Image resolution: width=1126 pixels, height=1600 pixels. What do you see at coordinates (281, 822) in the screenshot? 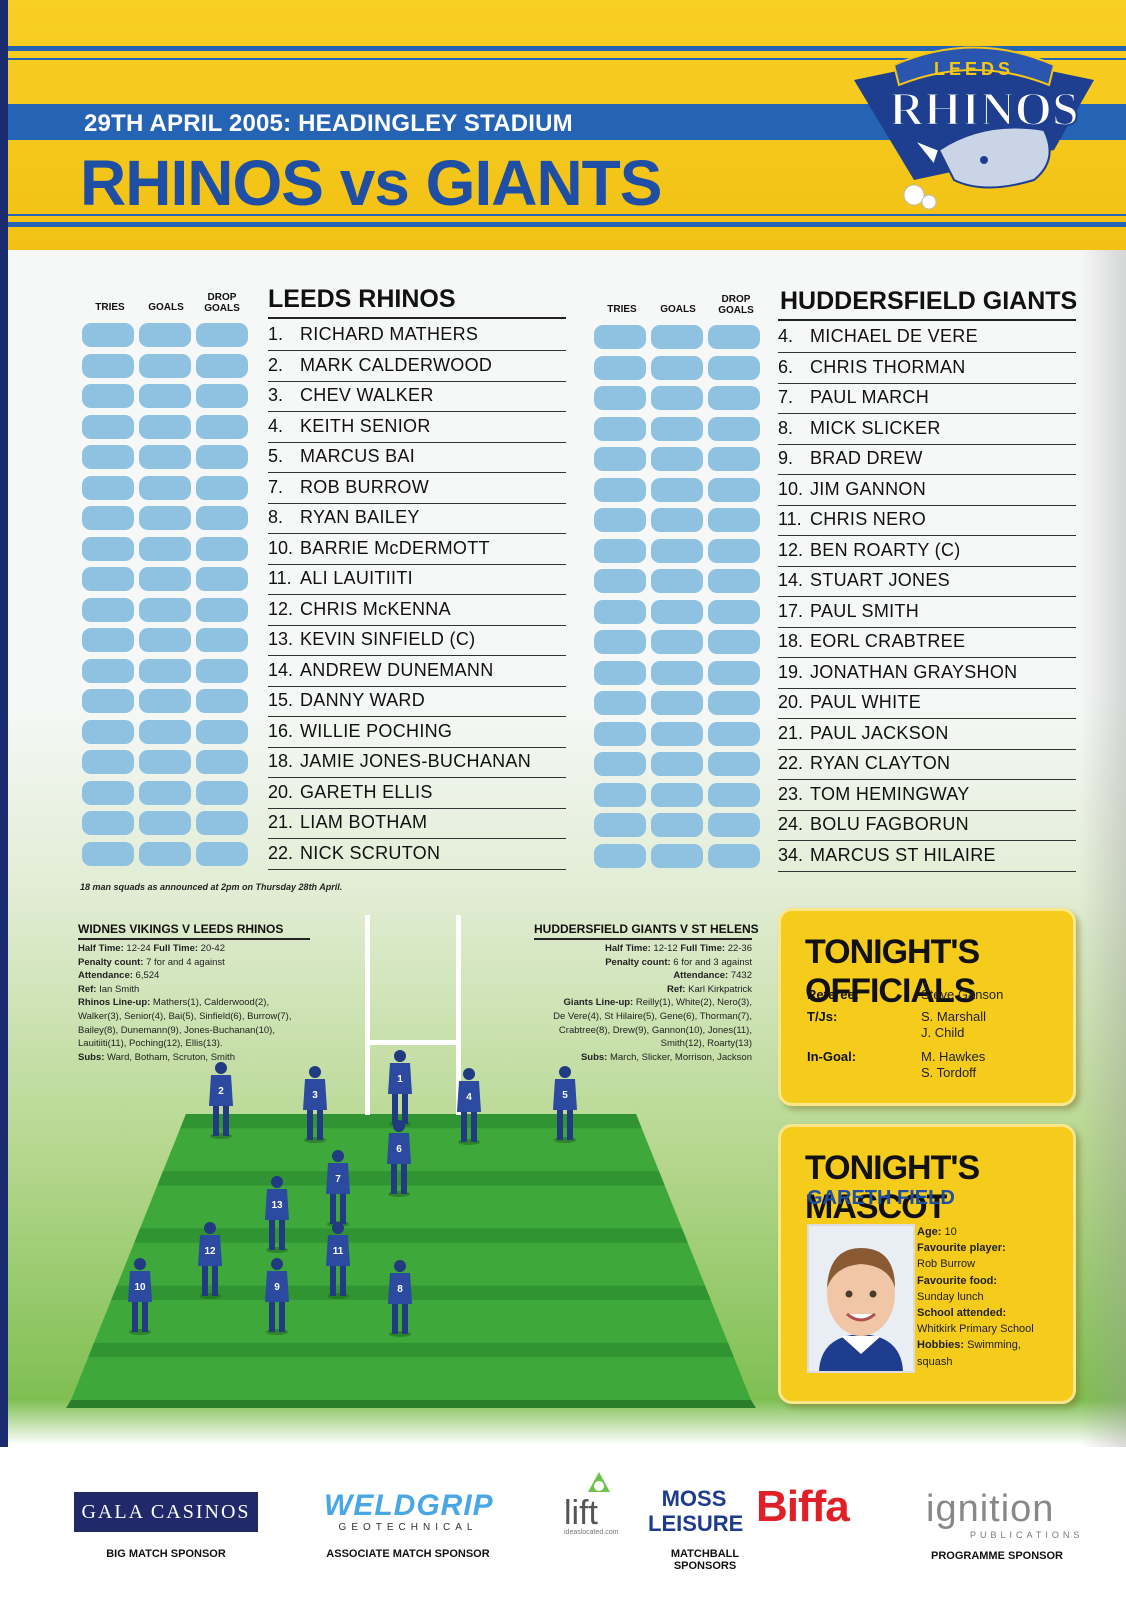
I see `player-number: 21.` at bounding box center [281, 822].